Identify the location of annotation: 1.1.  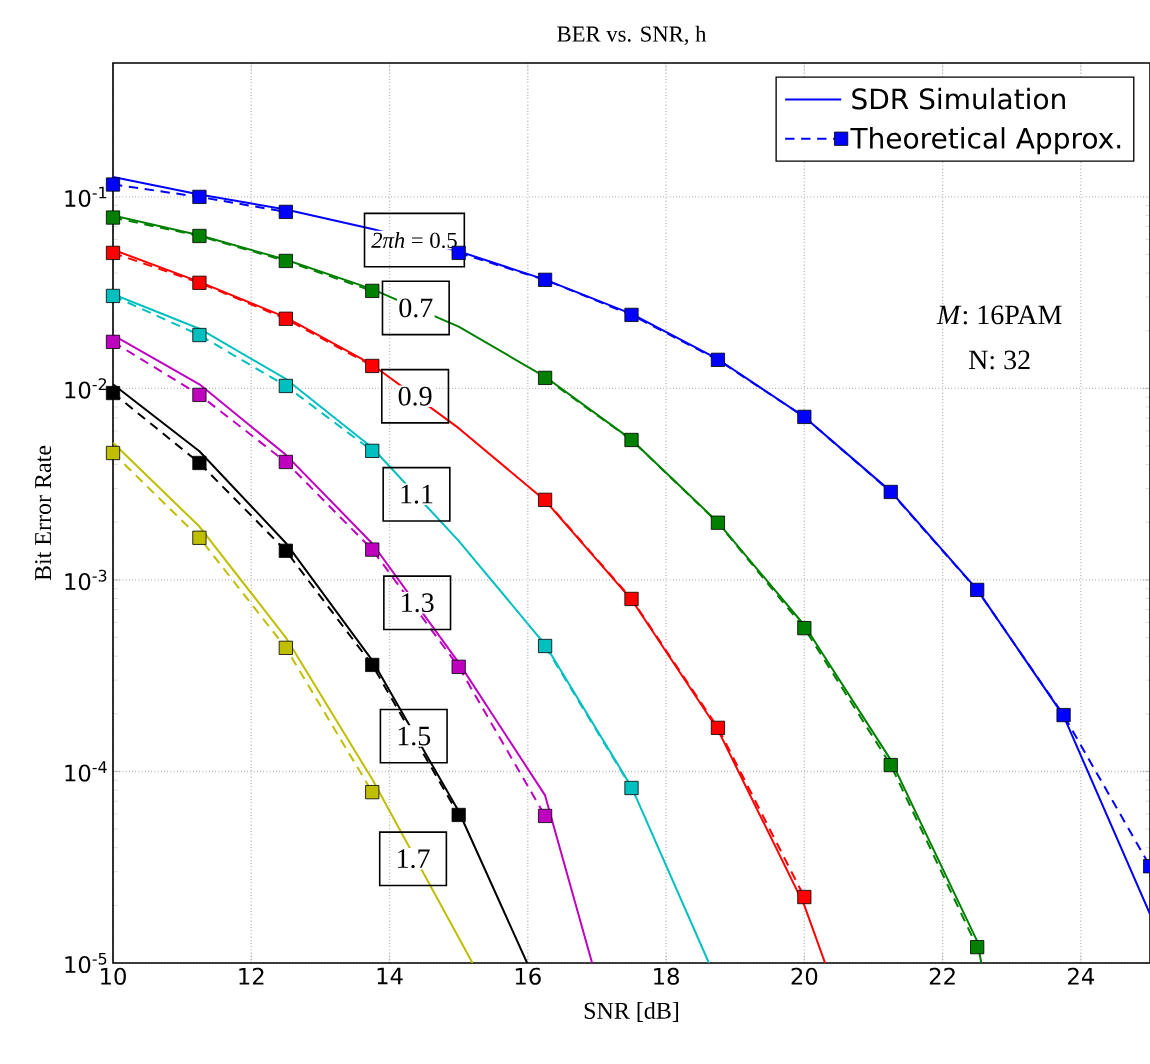
(417, 494).